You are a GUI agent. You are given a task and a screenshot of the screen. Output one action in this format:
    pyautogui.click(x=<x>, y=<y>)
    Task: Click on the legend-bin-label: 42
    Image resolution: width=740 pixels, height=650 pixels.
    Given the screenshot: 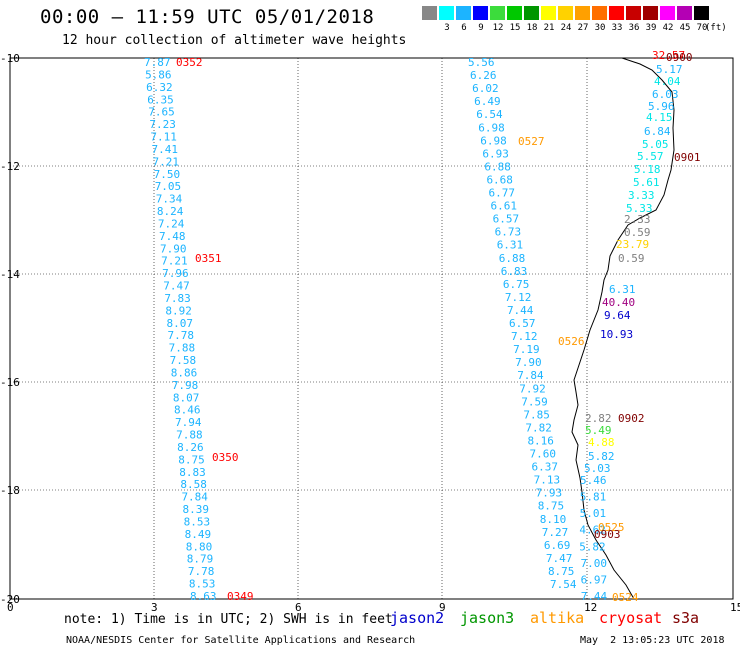 What is the action you would take?
    pyautogui.click(x=668, y=28)
    